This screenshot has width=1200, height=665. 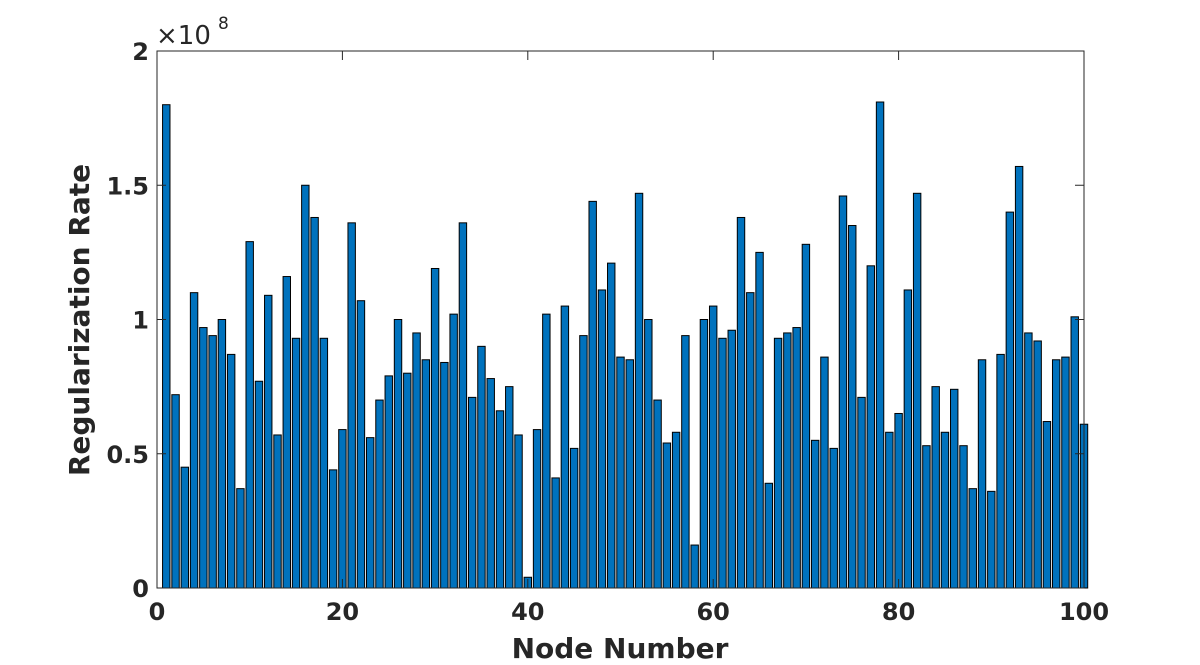 What do you see at coordinates (140, 321) in the screenshot?
I see `y-tick-label-1: 1` at bounding box center [140, 321].